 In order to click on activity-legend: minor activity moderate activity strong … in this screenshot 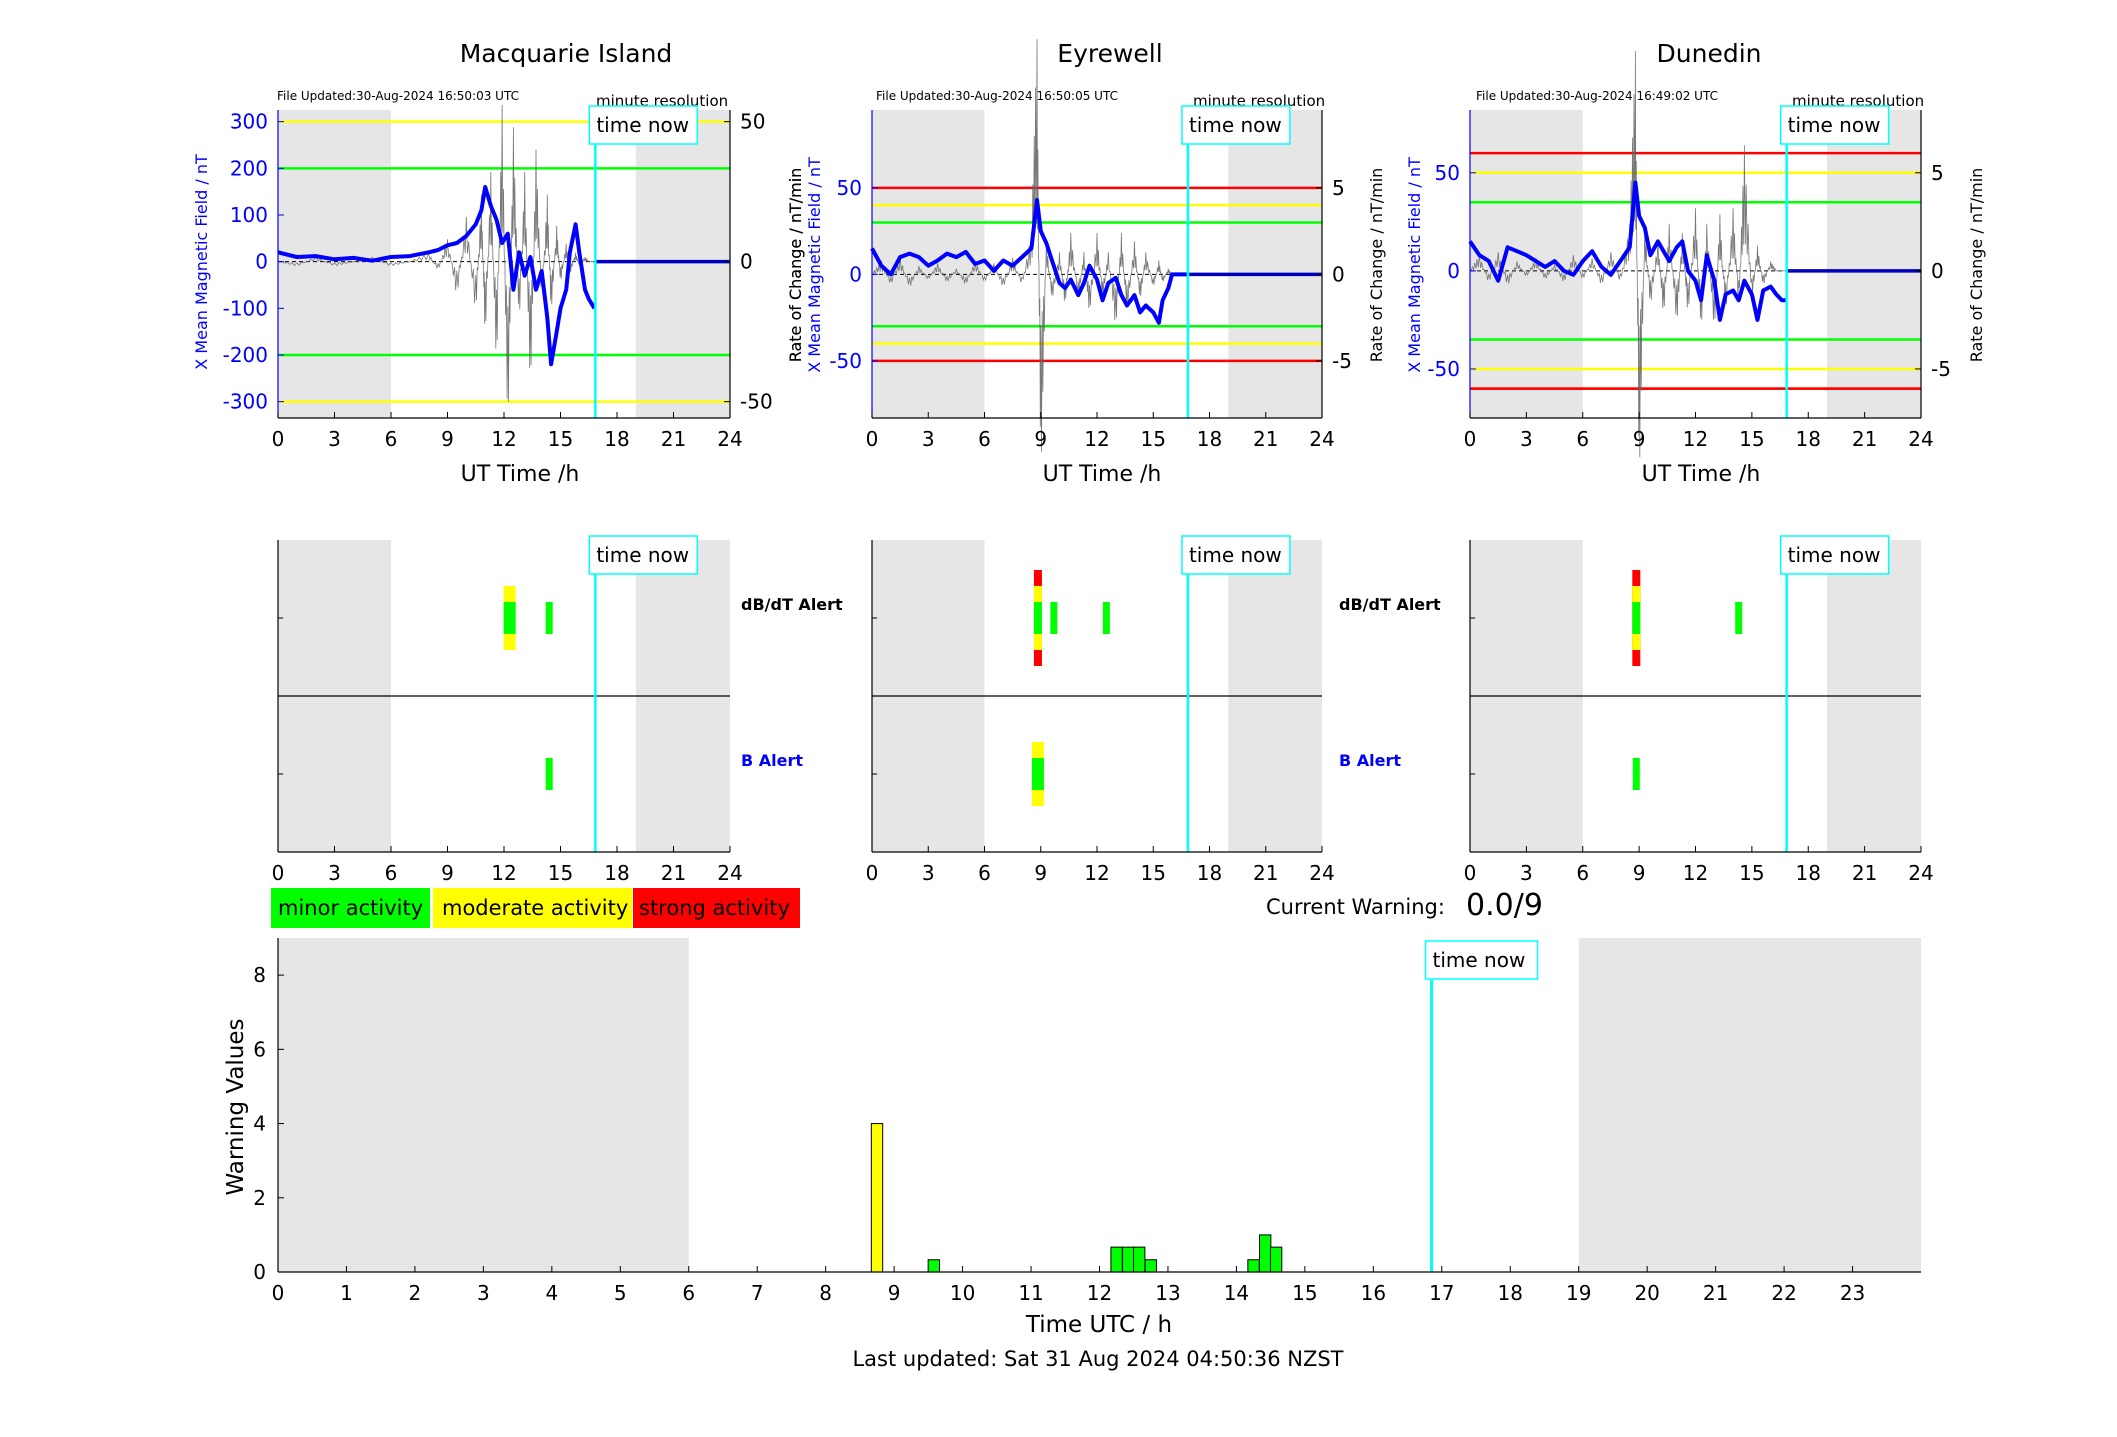, I will do `click(535, 908)`.